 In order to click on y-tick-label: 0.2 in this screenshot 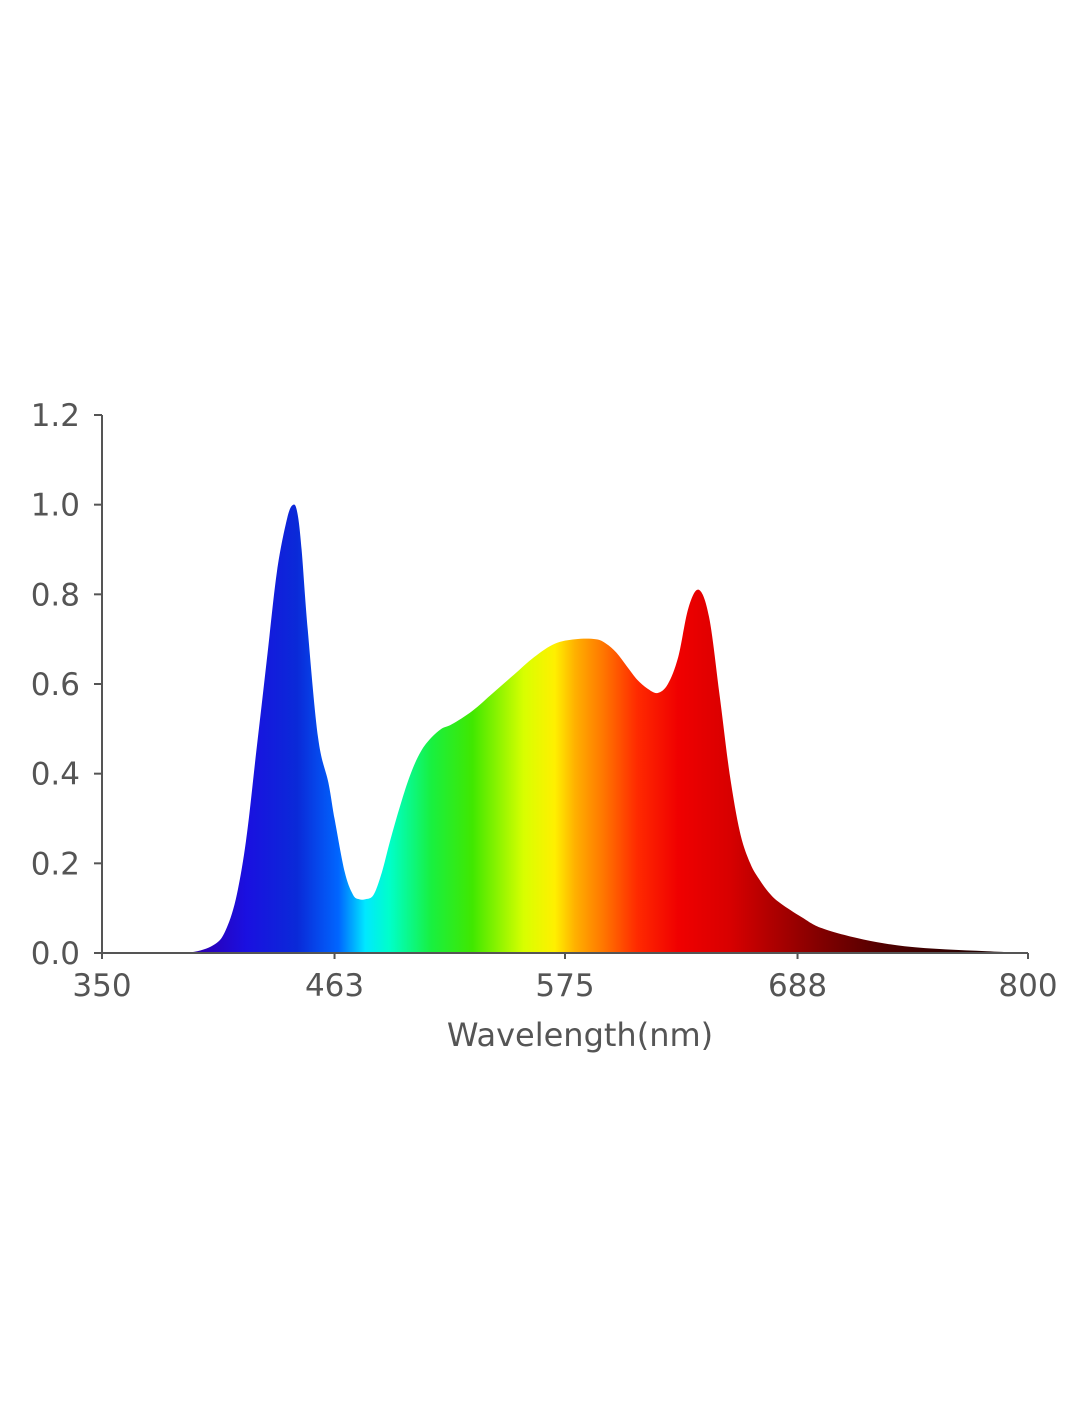, I will do `click(55, 864)`.